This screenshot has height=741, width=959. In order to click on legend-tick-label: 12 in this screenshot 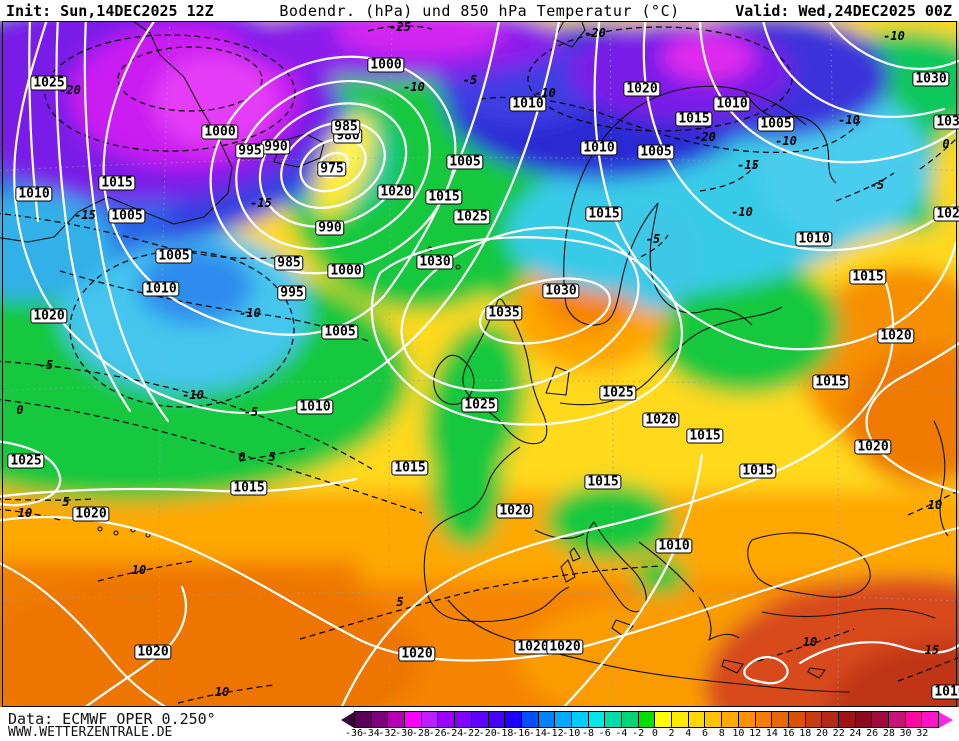, I will do `click(755, 733)`.